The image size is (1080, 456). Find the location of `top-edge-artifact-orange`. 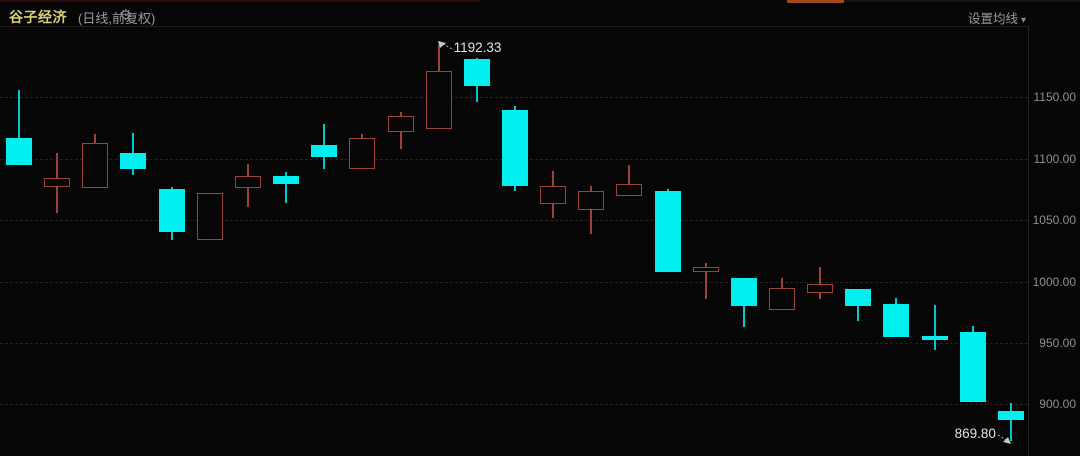

top-edge-artifact-orange is located at coordinates (815, 1).